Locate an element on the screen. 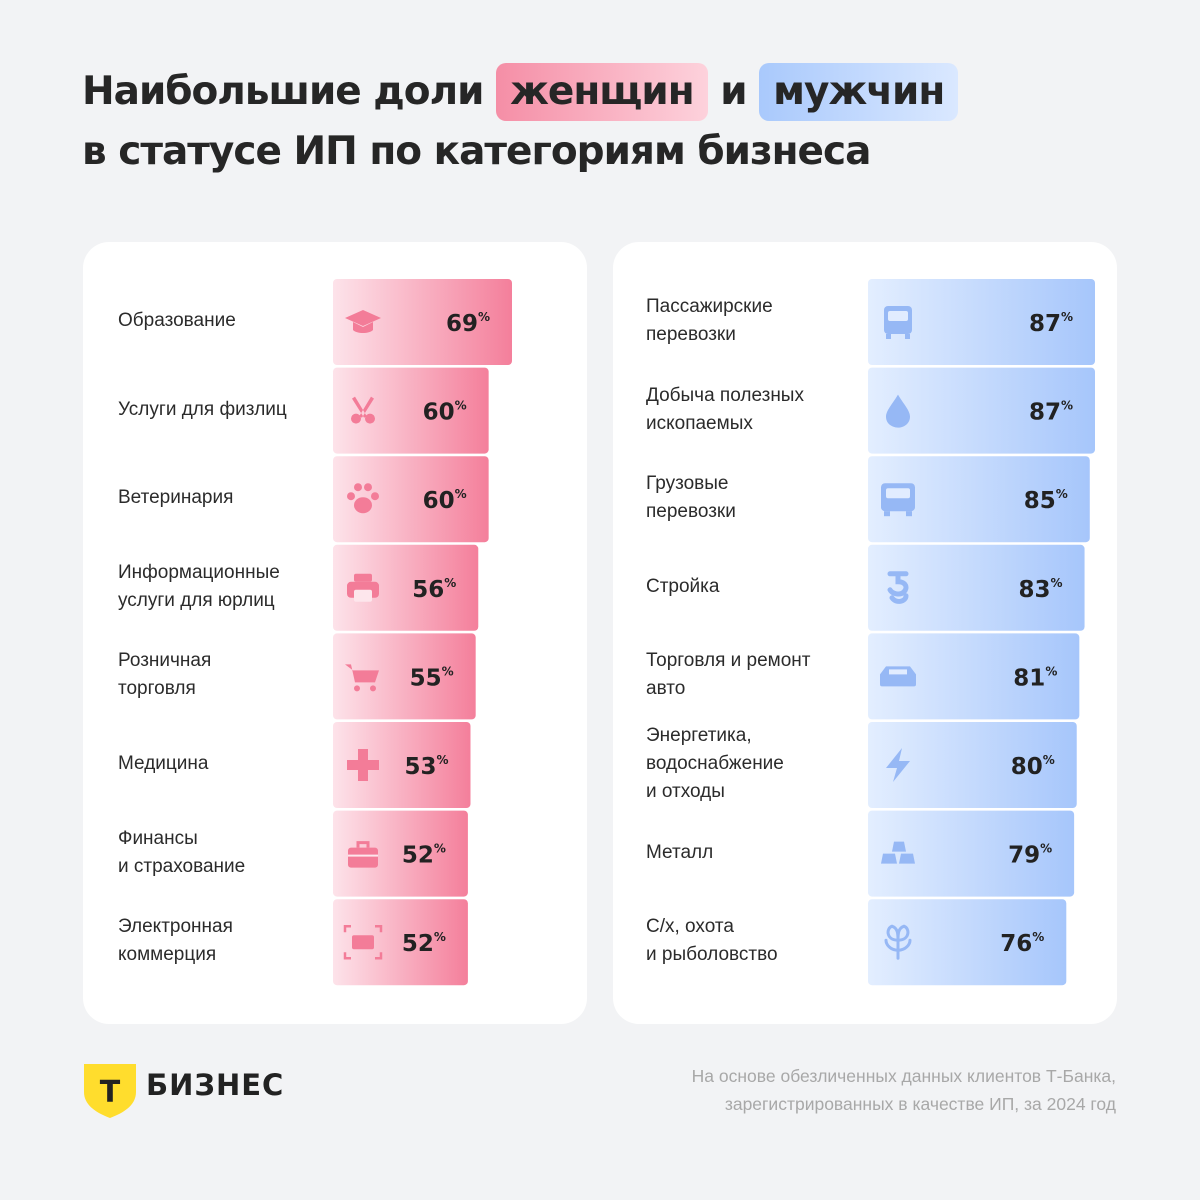 The image size is (1200, 1200). men-bar-chart: 87%87%85%83%81%80%79%76% is located at coordinates (981, 632).